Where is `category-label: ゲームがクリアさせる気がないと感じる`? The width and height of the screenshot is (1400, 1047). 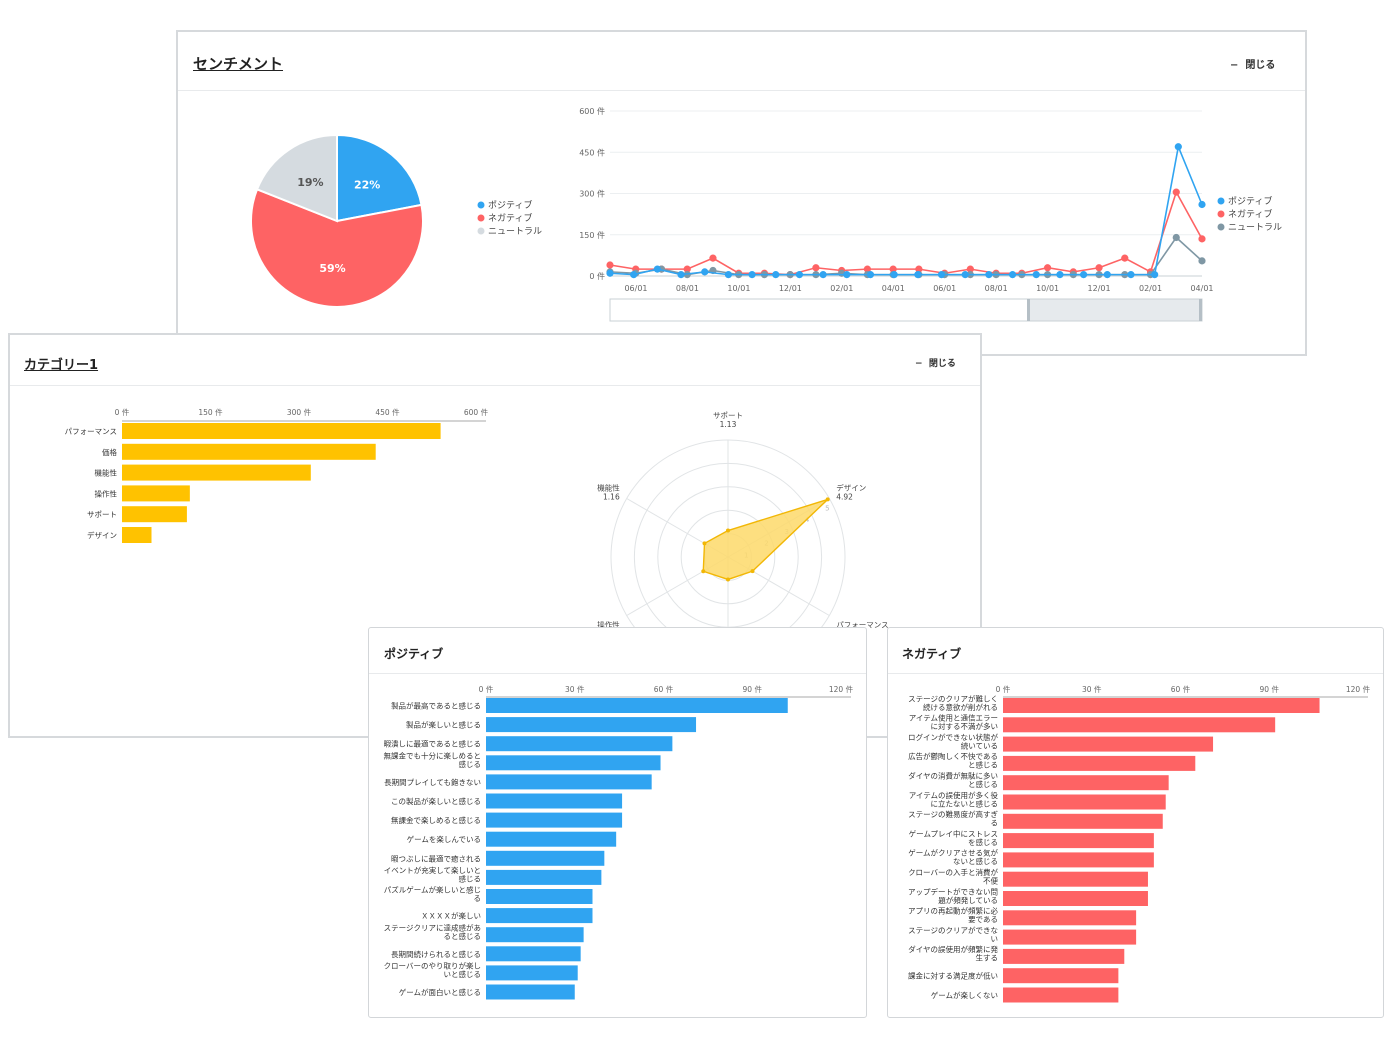
category-label: ゲームがクリアさせる気がないと感じる is located at coordinates (953, 857).